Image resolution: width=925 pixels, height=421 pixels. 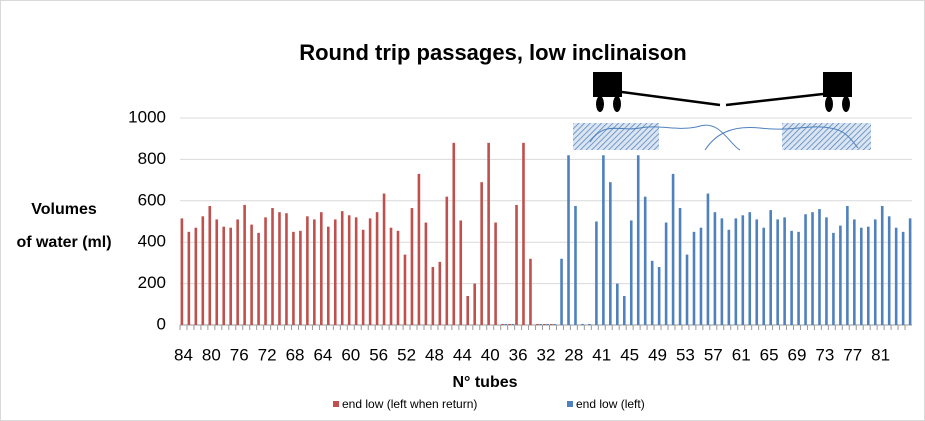 I want to click on x-tick-label: 57, so click(x=713, y=354).